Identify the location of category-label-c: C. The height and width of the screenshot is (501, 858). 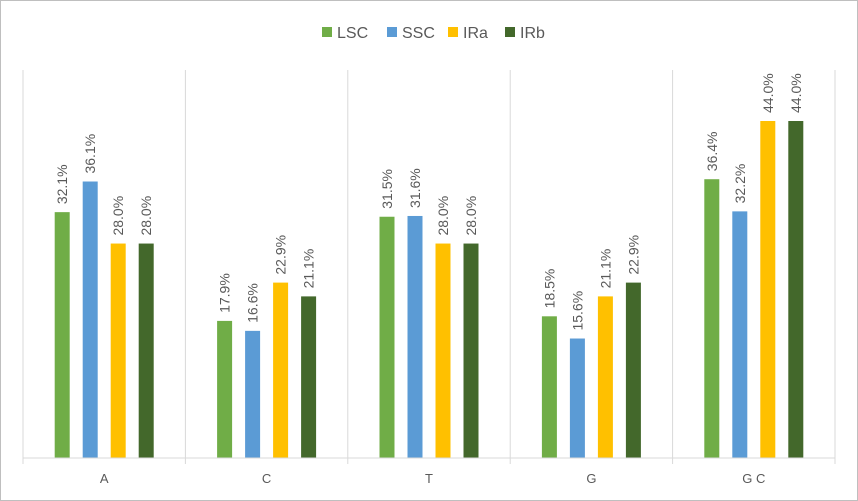
(266, 478).